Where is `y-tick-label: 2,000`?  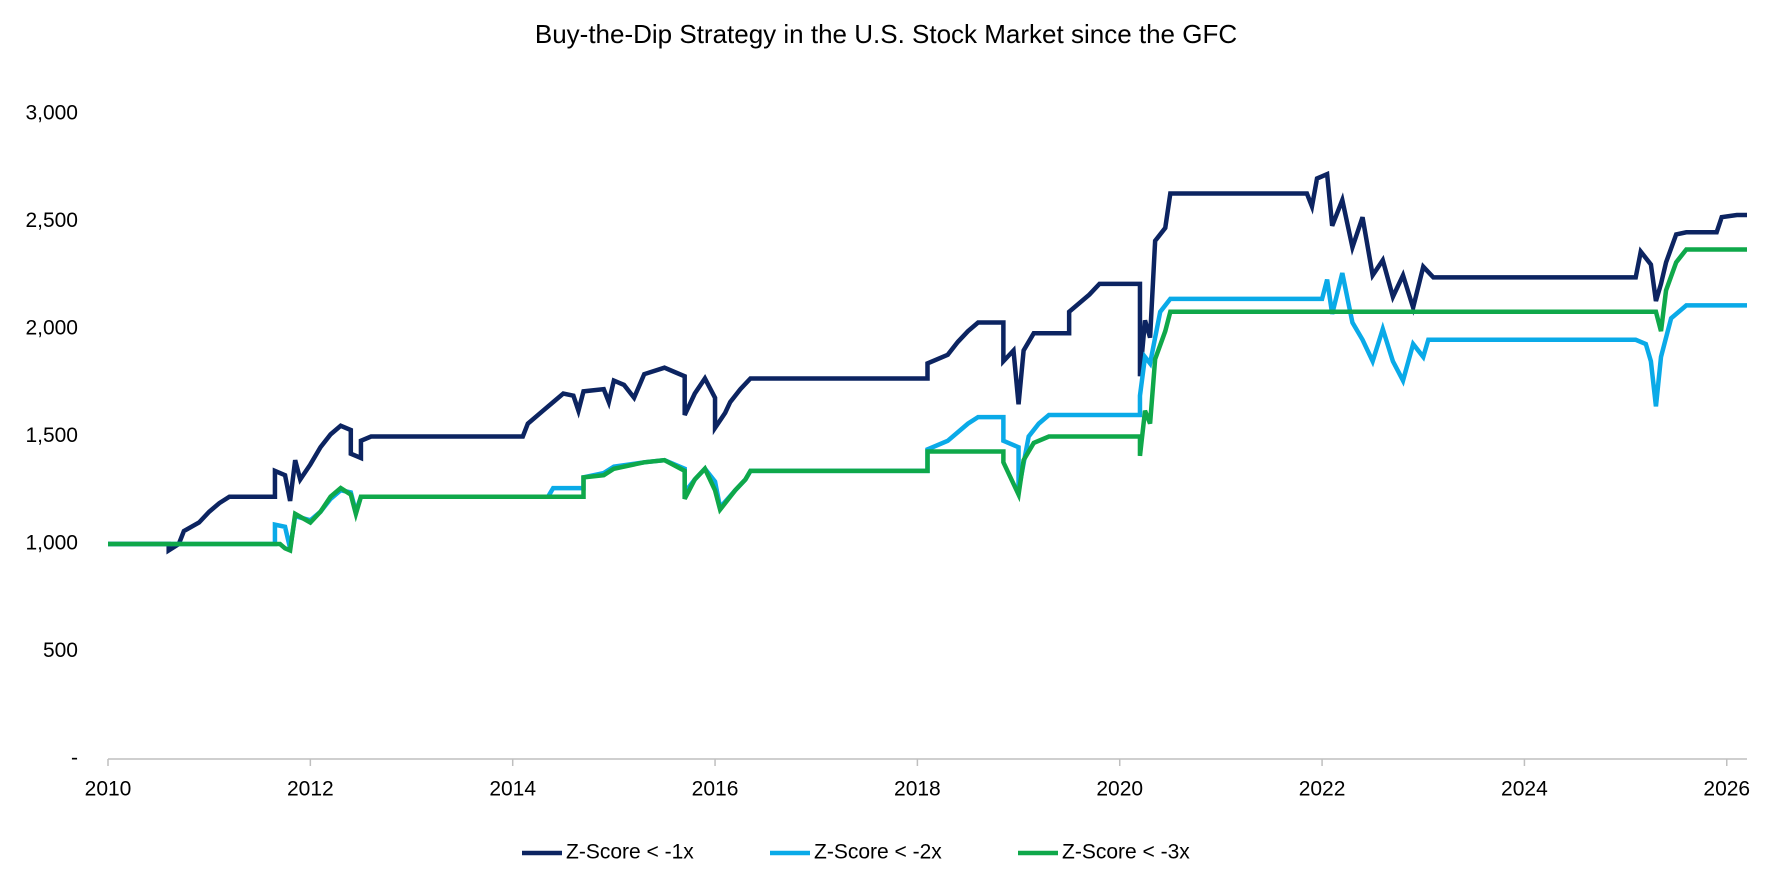 y-tick-label: 2,000 is located at coordinates (51, 328).